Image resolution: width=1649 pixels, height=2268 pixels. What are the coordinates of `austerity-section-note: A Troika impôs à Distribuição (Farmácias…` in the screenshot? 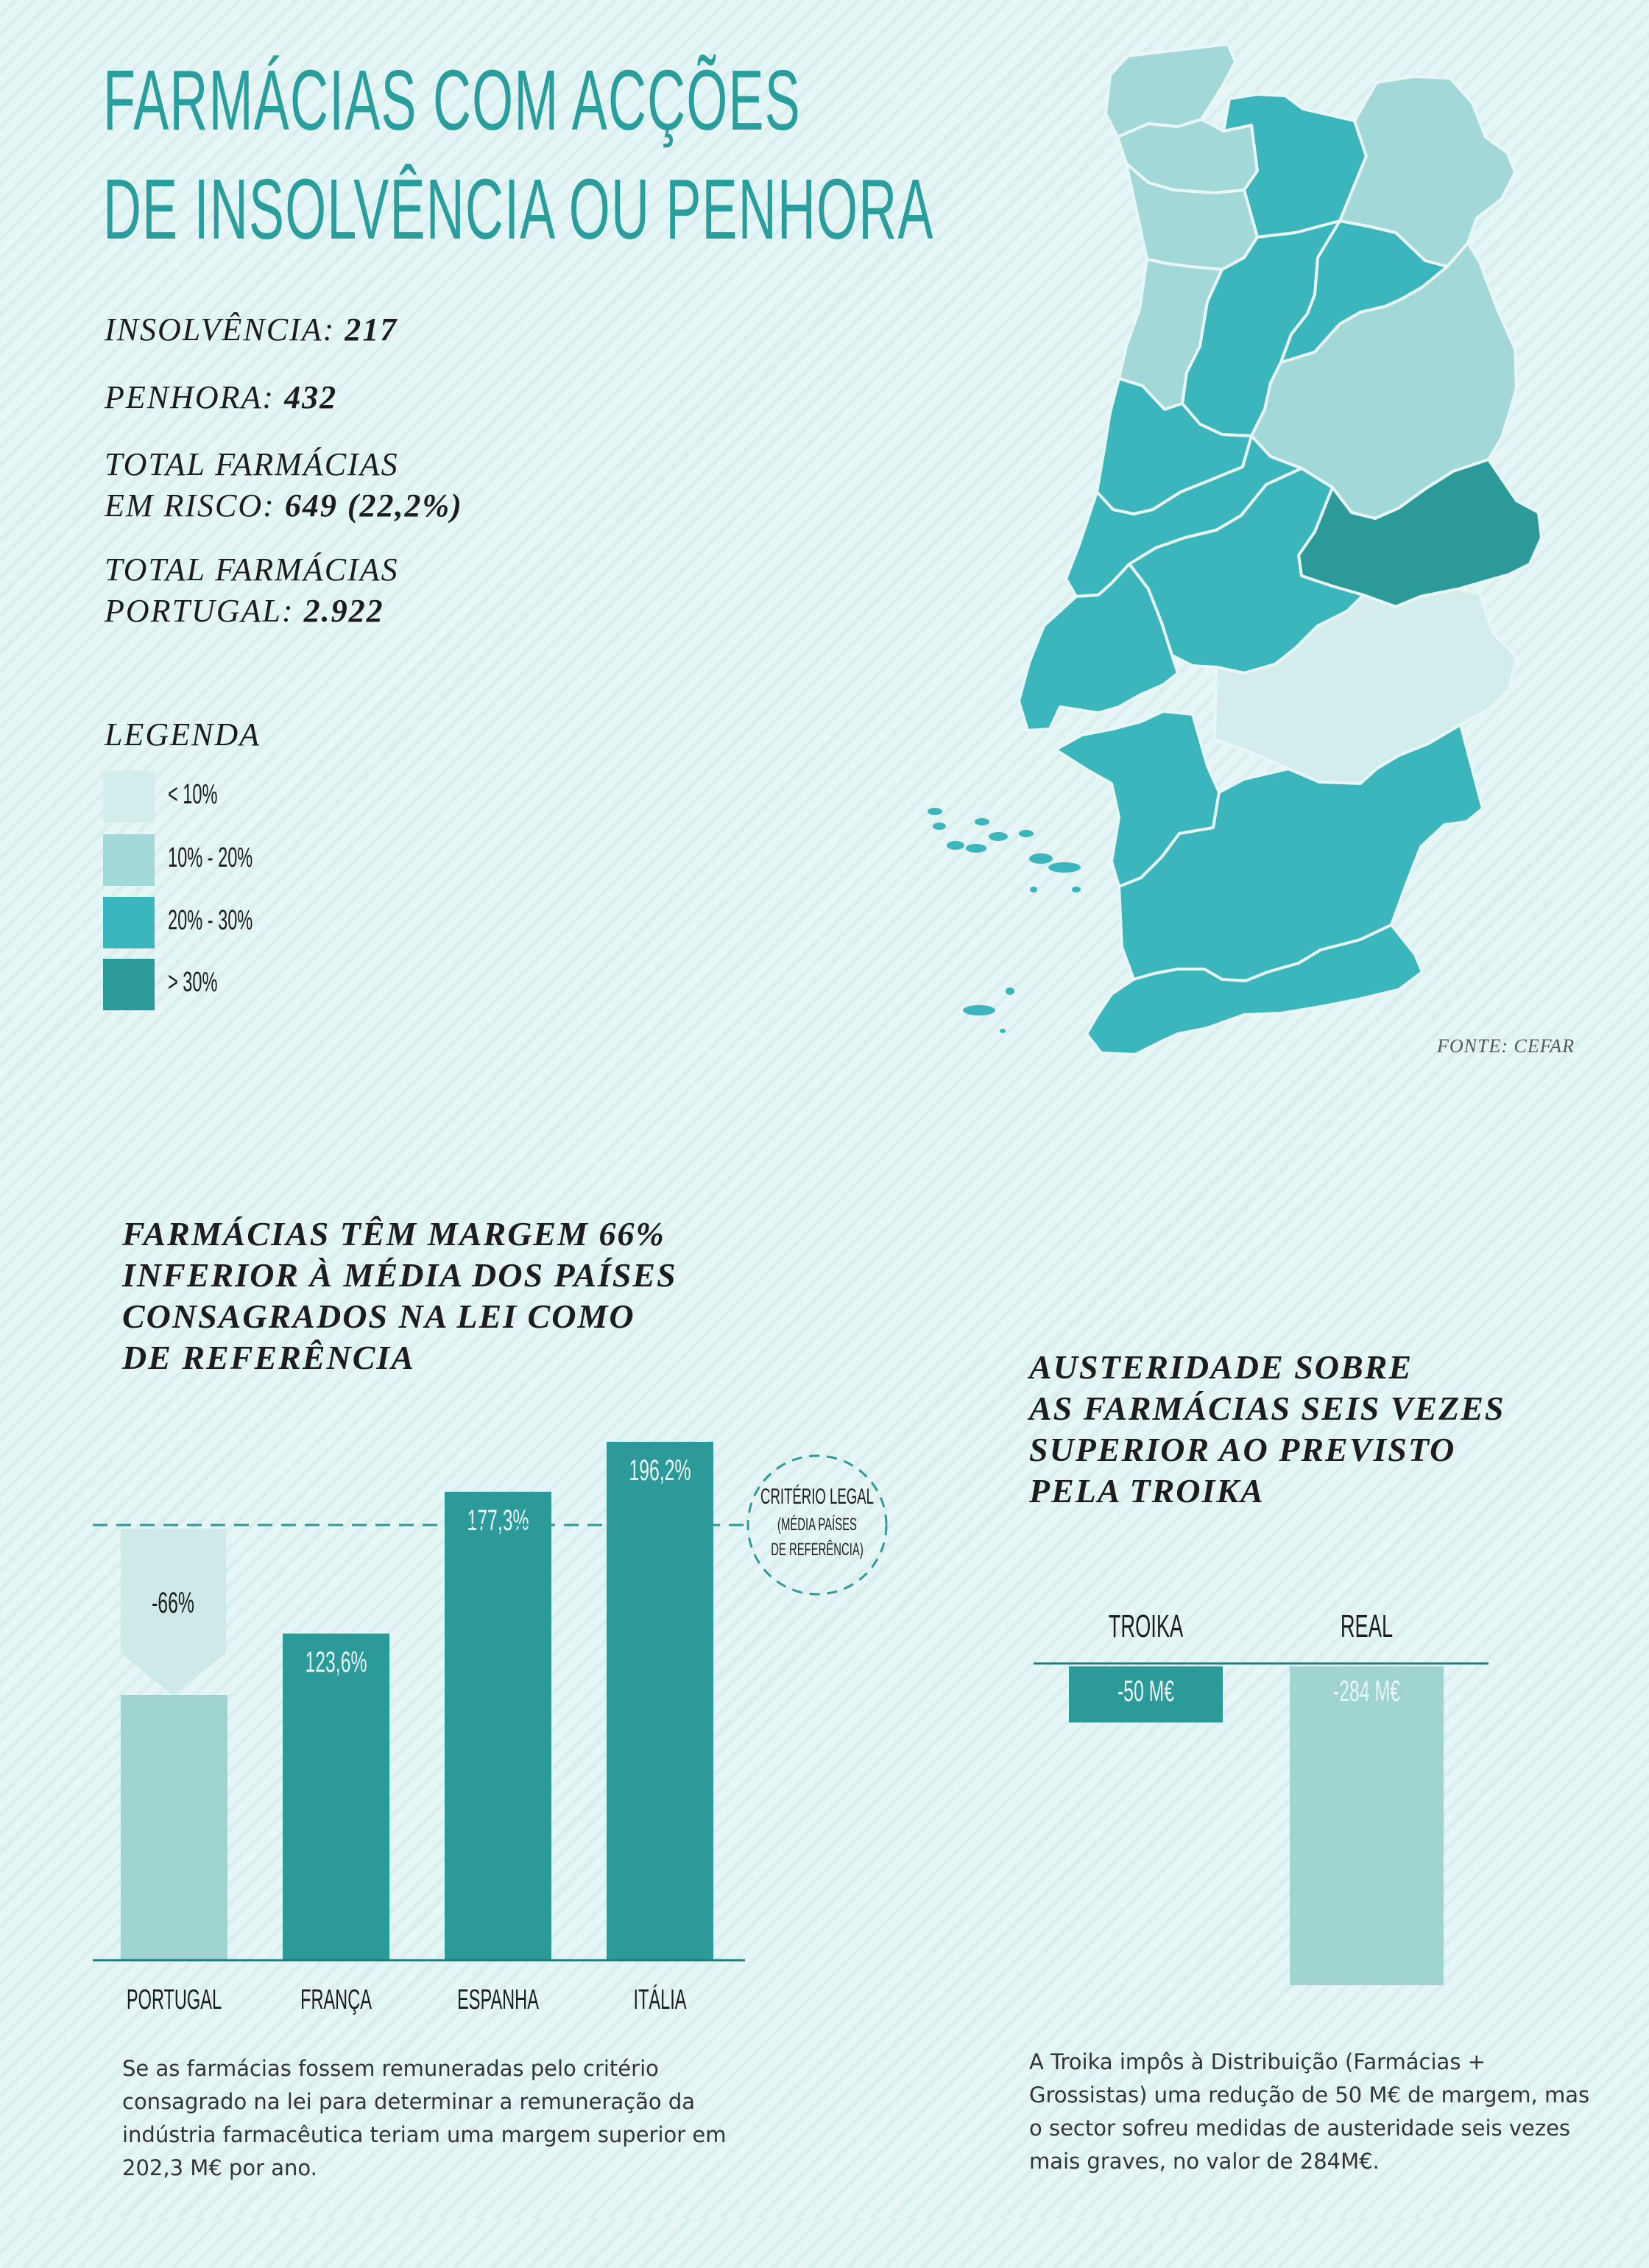 It's located at (1309, 2111).